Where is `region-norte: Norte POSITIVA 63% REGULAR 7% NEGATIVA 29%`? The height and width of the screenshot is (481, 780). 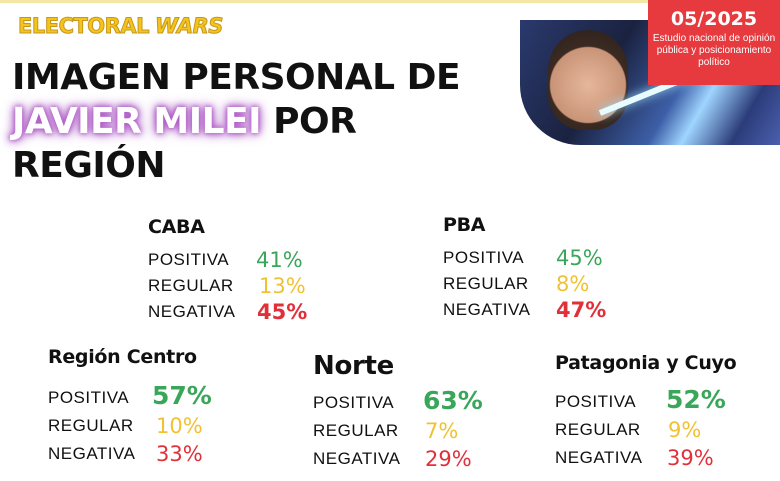 region-norte: Norte POSITIVA 63% REGULAR 7% NEGATIVA 29% is located at coordinates (398, 411).